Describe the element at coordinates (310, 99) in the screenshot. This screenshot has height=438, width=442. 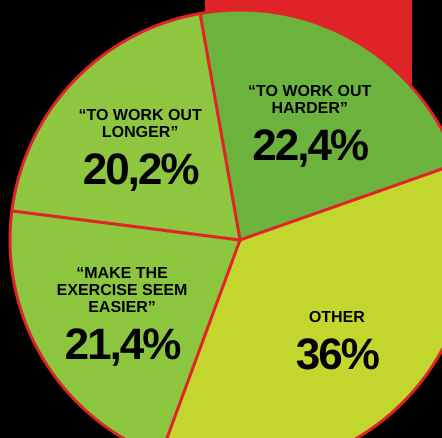
I see `slice-label: “TO WORK OUT HARDER”` at that location.